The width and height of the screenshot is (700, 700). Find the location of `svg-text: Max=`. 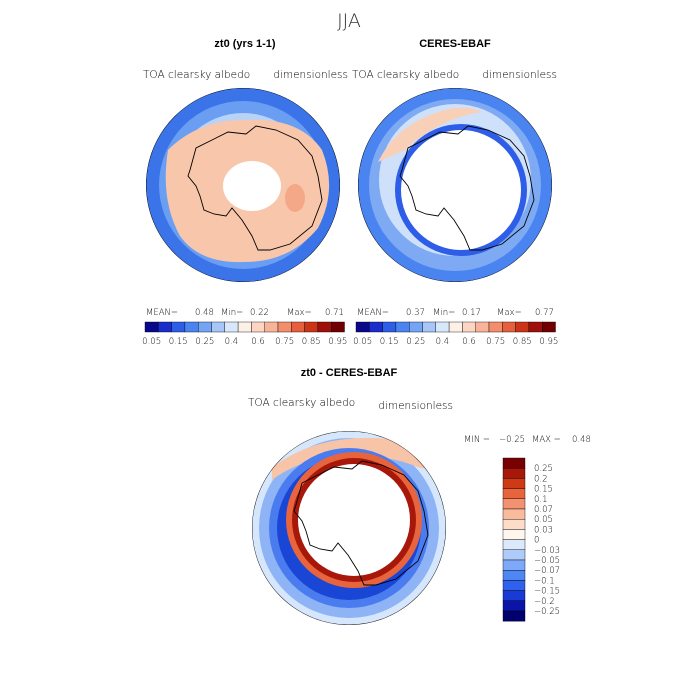

svg-text: Max= is located at coordinates (299, 313).